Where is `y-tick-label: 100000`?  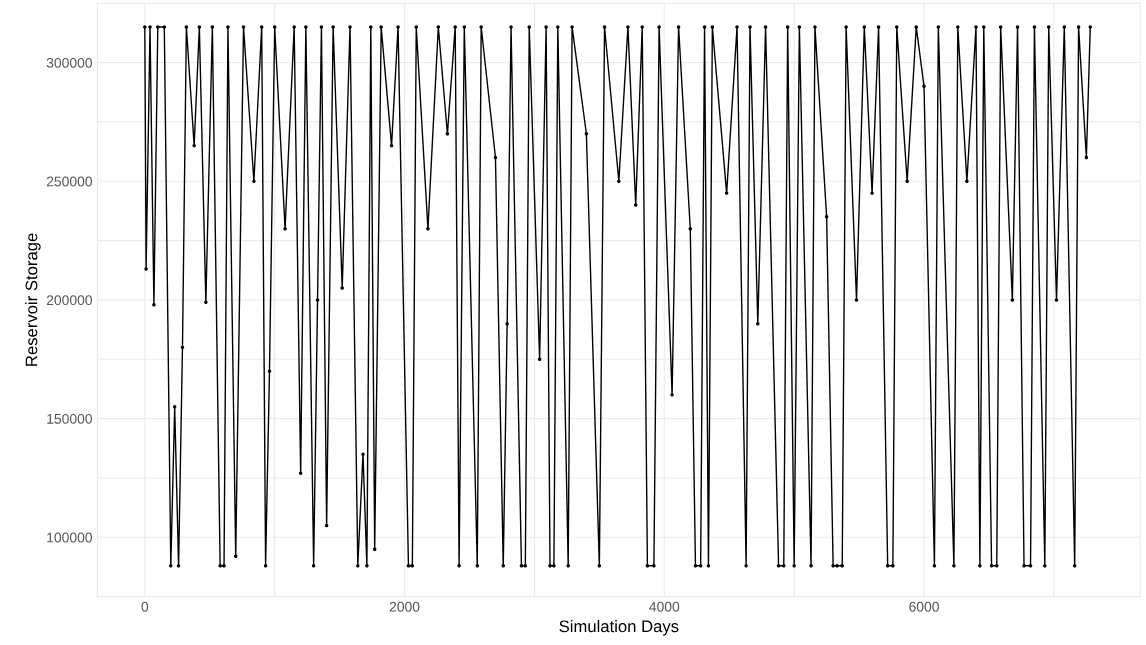 y-tick-label: 100000 is located at coordinates (70, 537).